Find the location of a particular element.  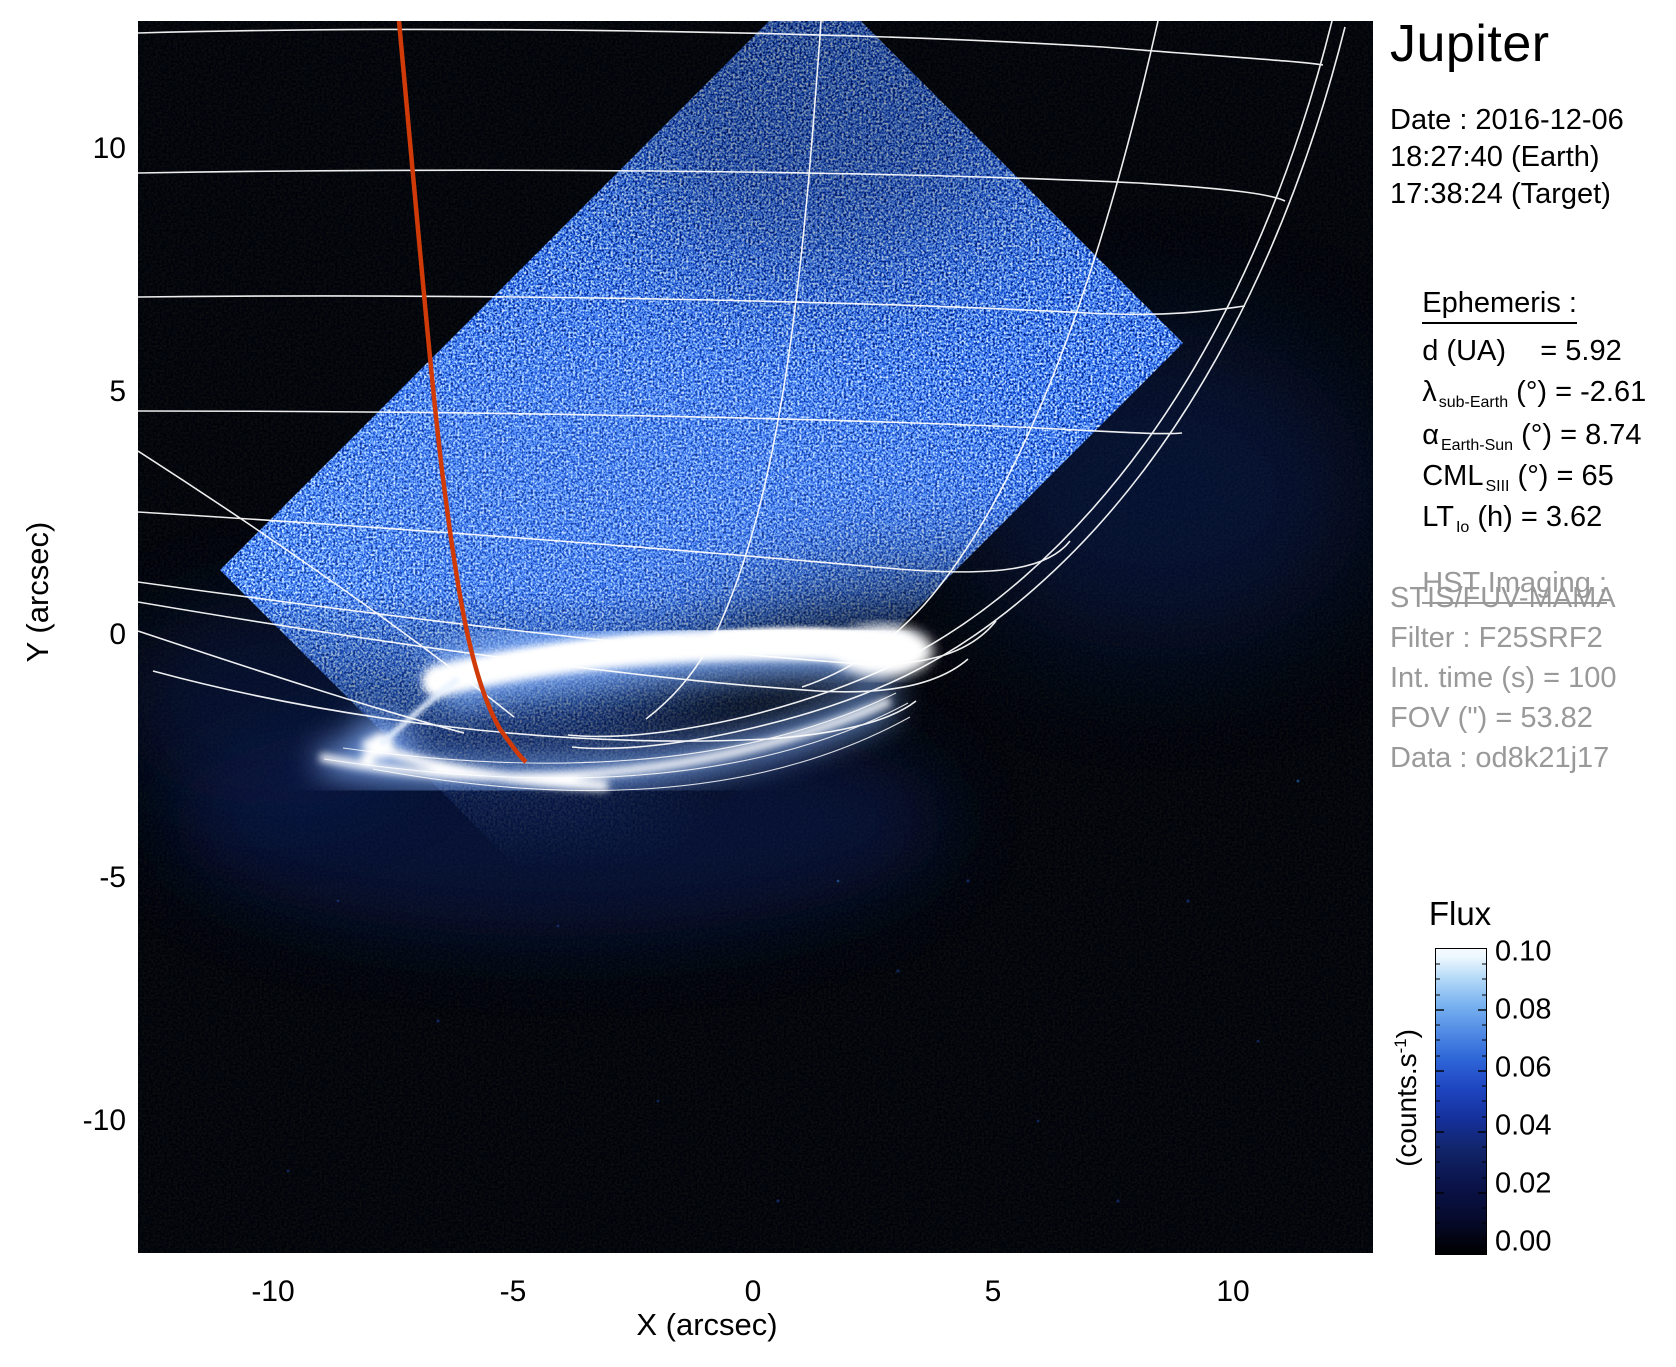

ephemeris-row-alpha: α Earth-Sun (°) = 8.74 is located at coordinates (1532, 436).